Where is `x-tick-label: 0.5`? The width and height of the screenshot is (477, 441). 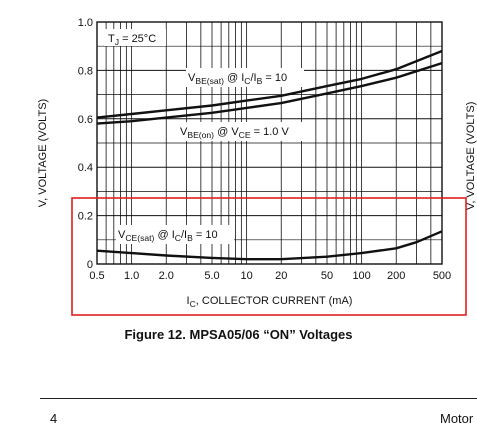
x-tick-label: 0.5 is located at coordinates (96, 276).